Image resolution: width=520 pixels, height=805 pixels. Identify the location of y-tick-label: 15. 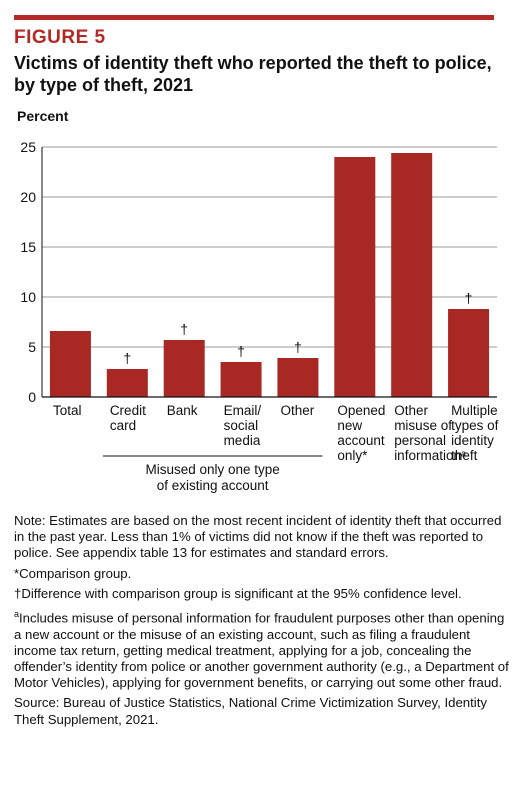
(28, 247).